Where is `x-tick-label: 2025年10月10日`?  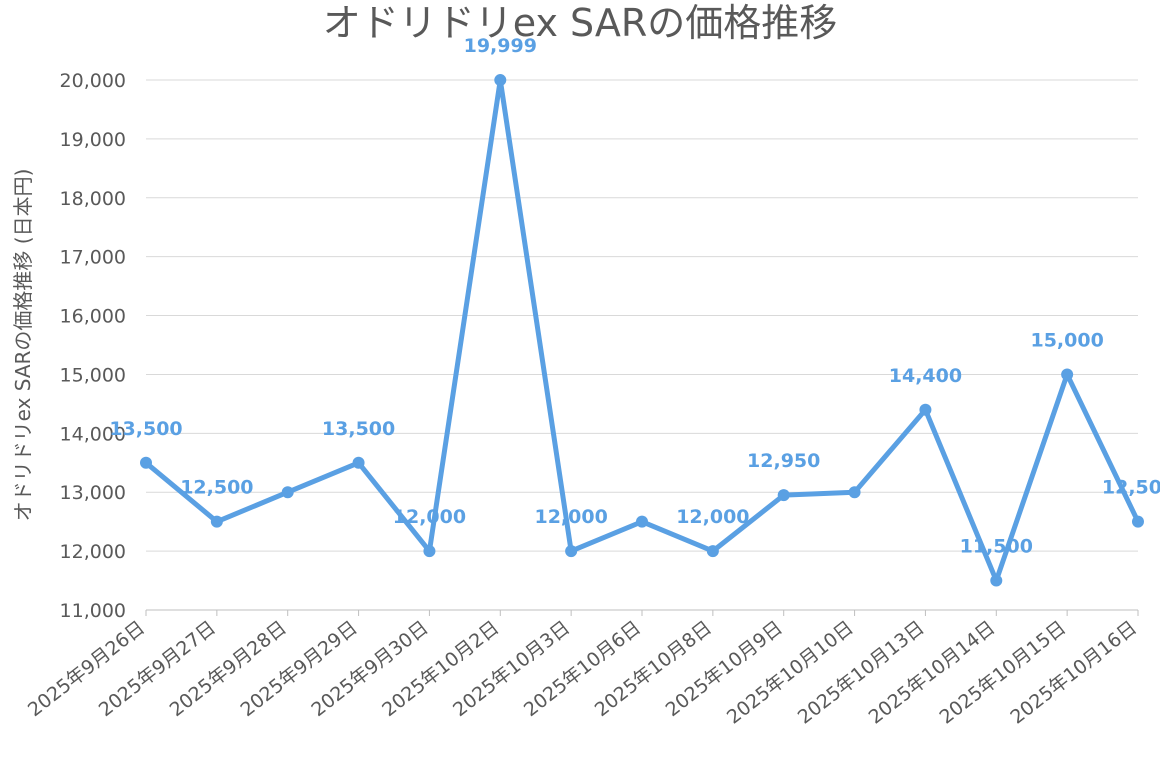
x-tick-label: 2025年10月10日 is located at coordinates (790, 673).